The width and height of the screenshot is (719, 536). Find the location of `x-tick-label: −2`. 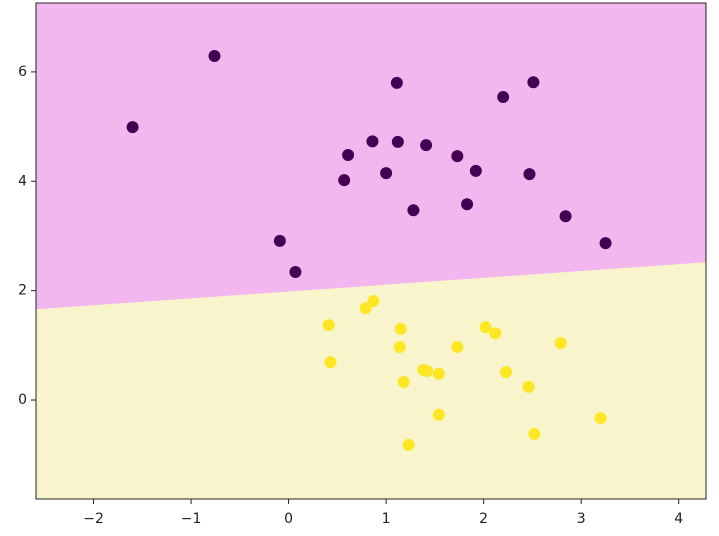

x-tick-label: −2 is located at coordinates (93, 519).